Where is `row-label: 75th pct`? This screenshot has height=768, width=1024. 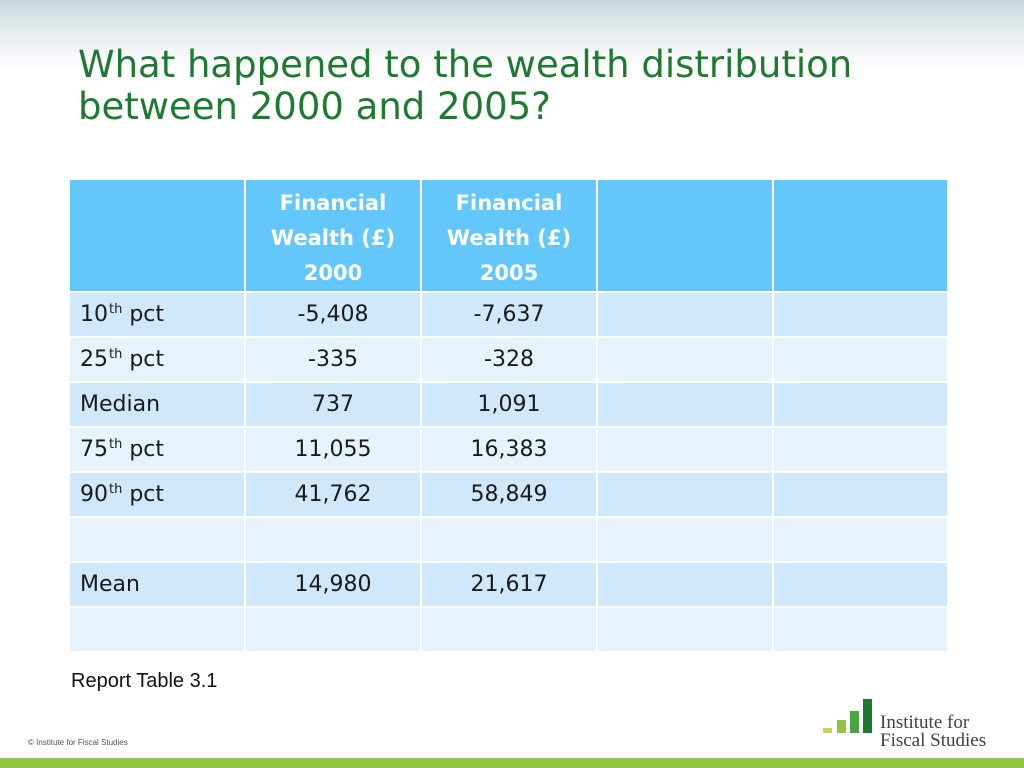 row-label: 75th pct is located at coordinates (157, 449).